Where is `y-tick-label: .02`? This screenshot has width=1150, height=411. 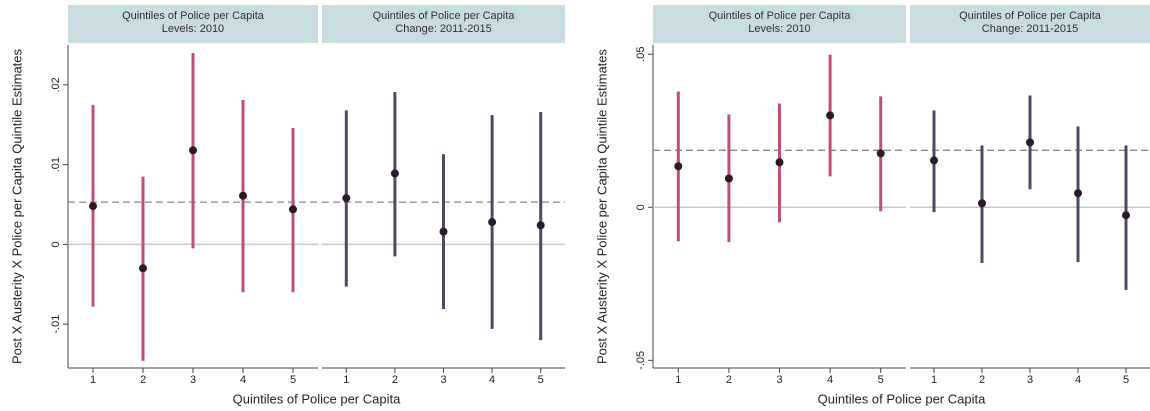 y-tick-label: .02 is located at coordinates (56, 84).